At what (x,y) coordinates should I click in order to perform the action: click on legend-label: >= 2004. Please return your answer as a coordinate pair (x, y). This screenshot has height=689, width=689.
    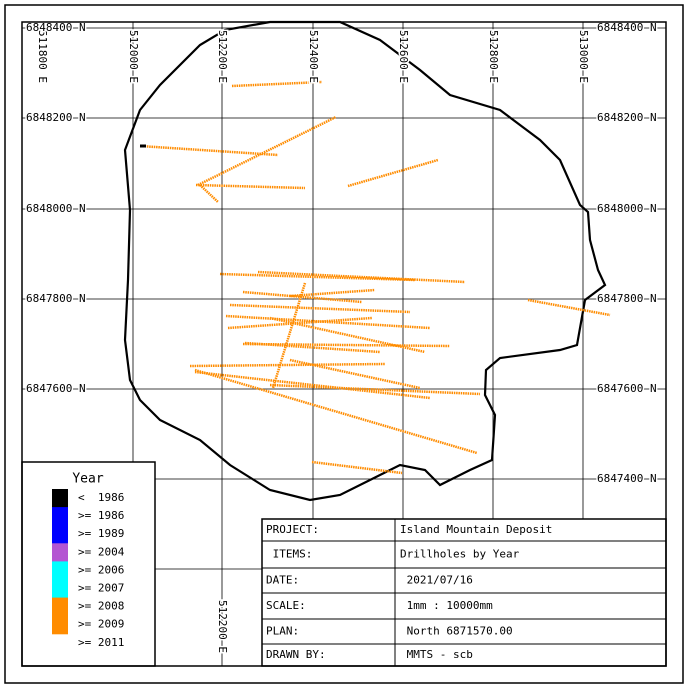
    Looking at the image, I should click on (101, 551).